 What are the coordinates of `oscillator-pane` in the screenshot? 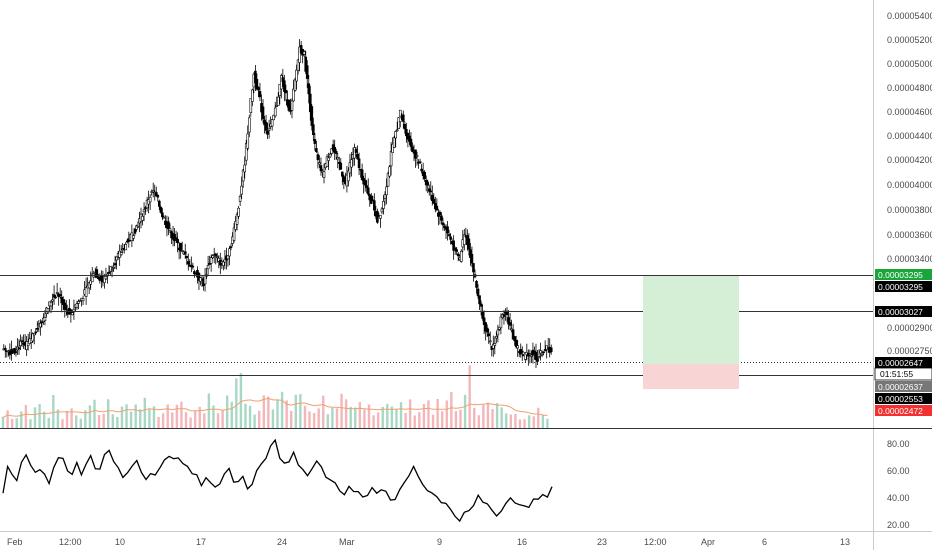 It's located at (277, 480).